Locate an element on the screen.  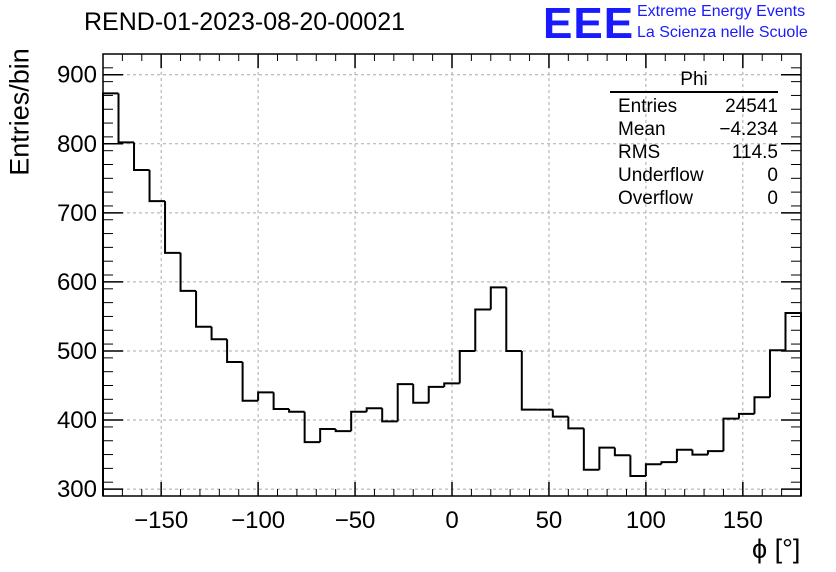
y-tick-label: 300 is located at coordinates (77, 489).